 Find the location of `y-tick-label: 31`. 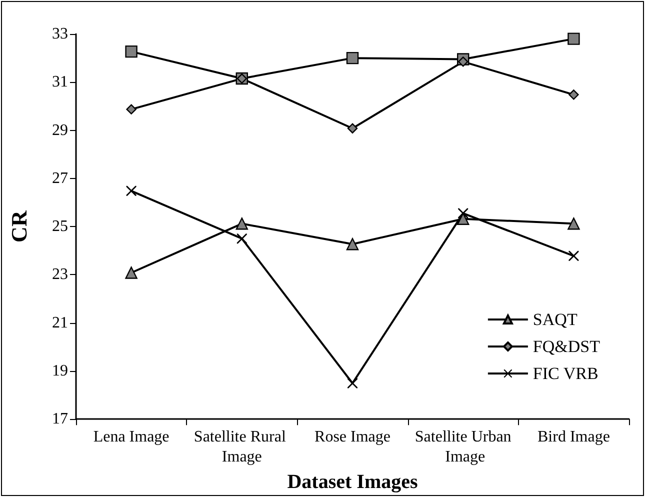

y-tick-label: 31 is located at coordinates (60, 82).